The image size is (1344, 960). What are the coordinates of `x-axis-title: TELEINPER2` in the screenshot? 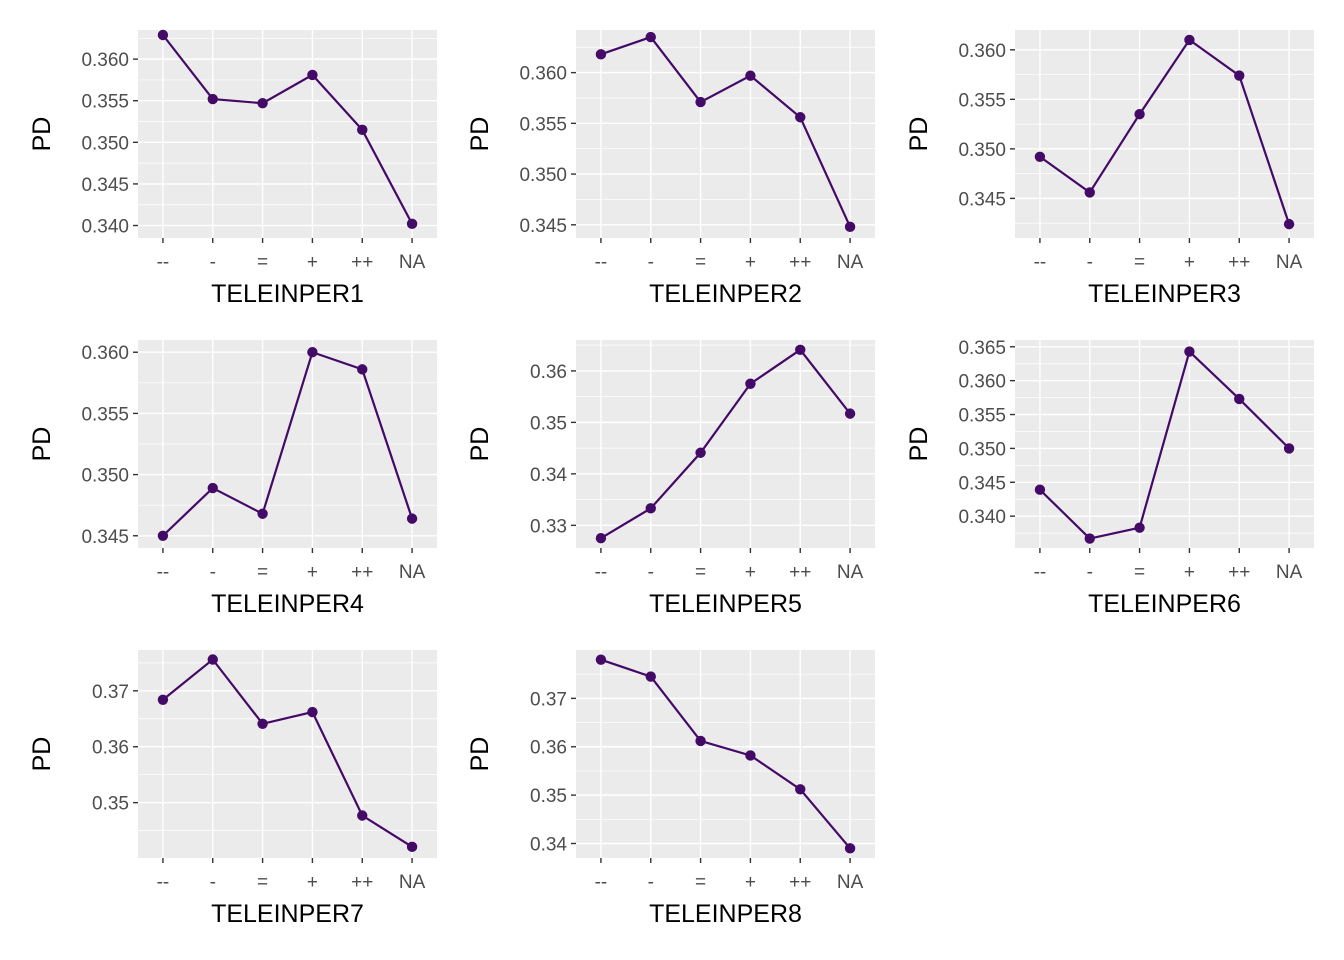 It's located at (725, 294).